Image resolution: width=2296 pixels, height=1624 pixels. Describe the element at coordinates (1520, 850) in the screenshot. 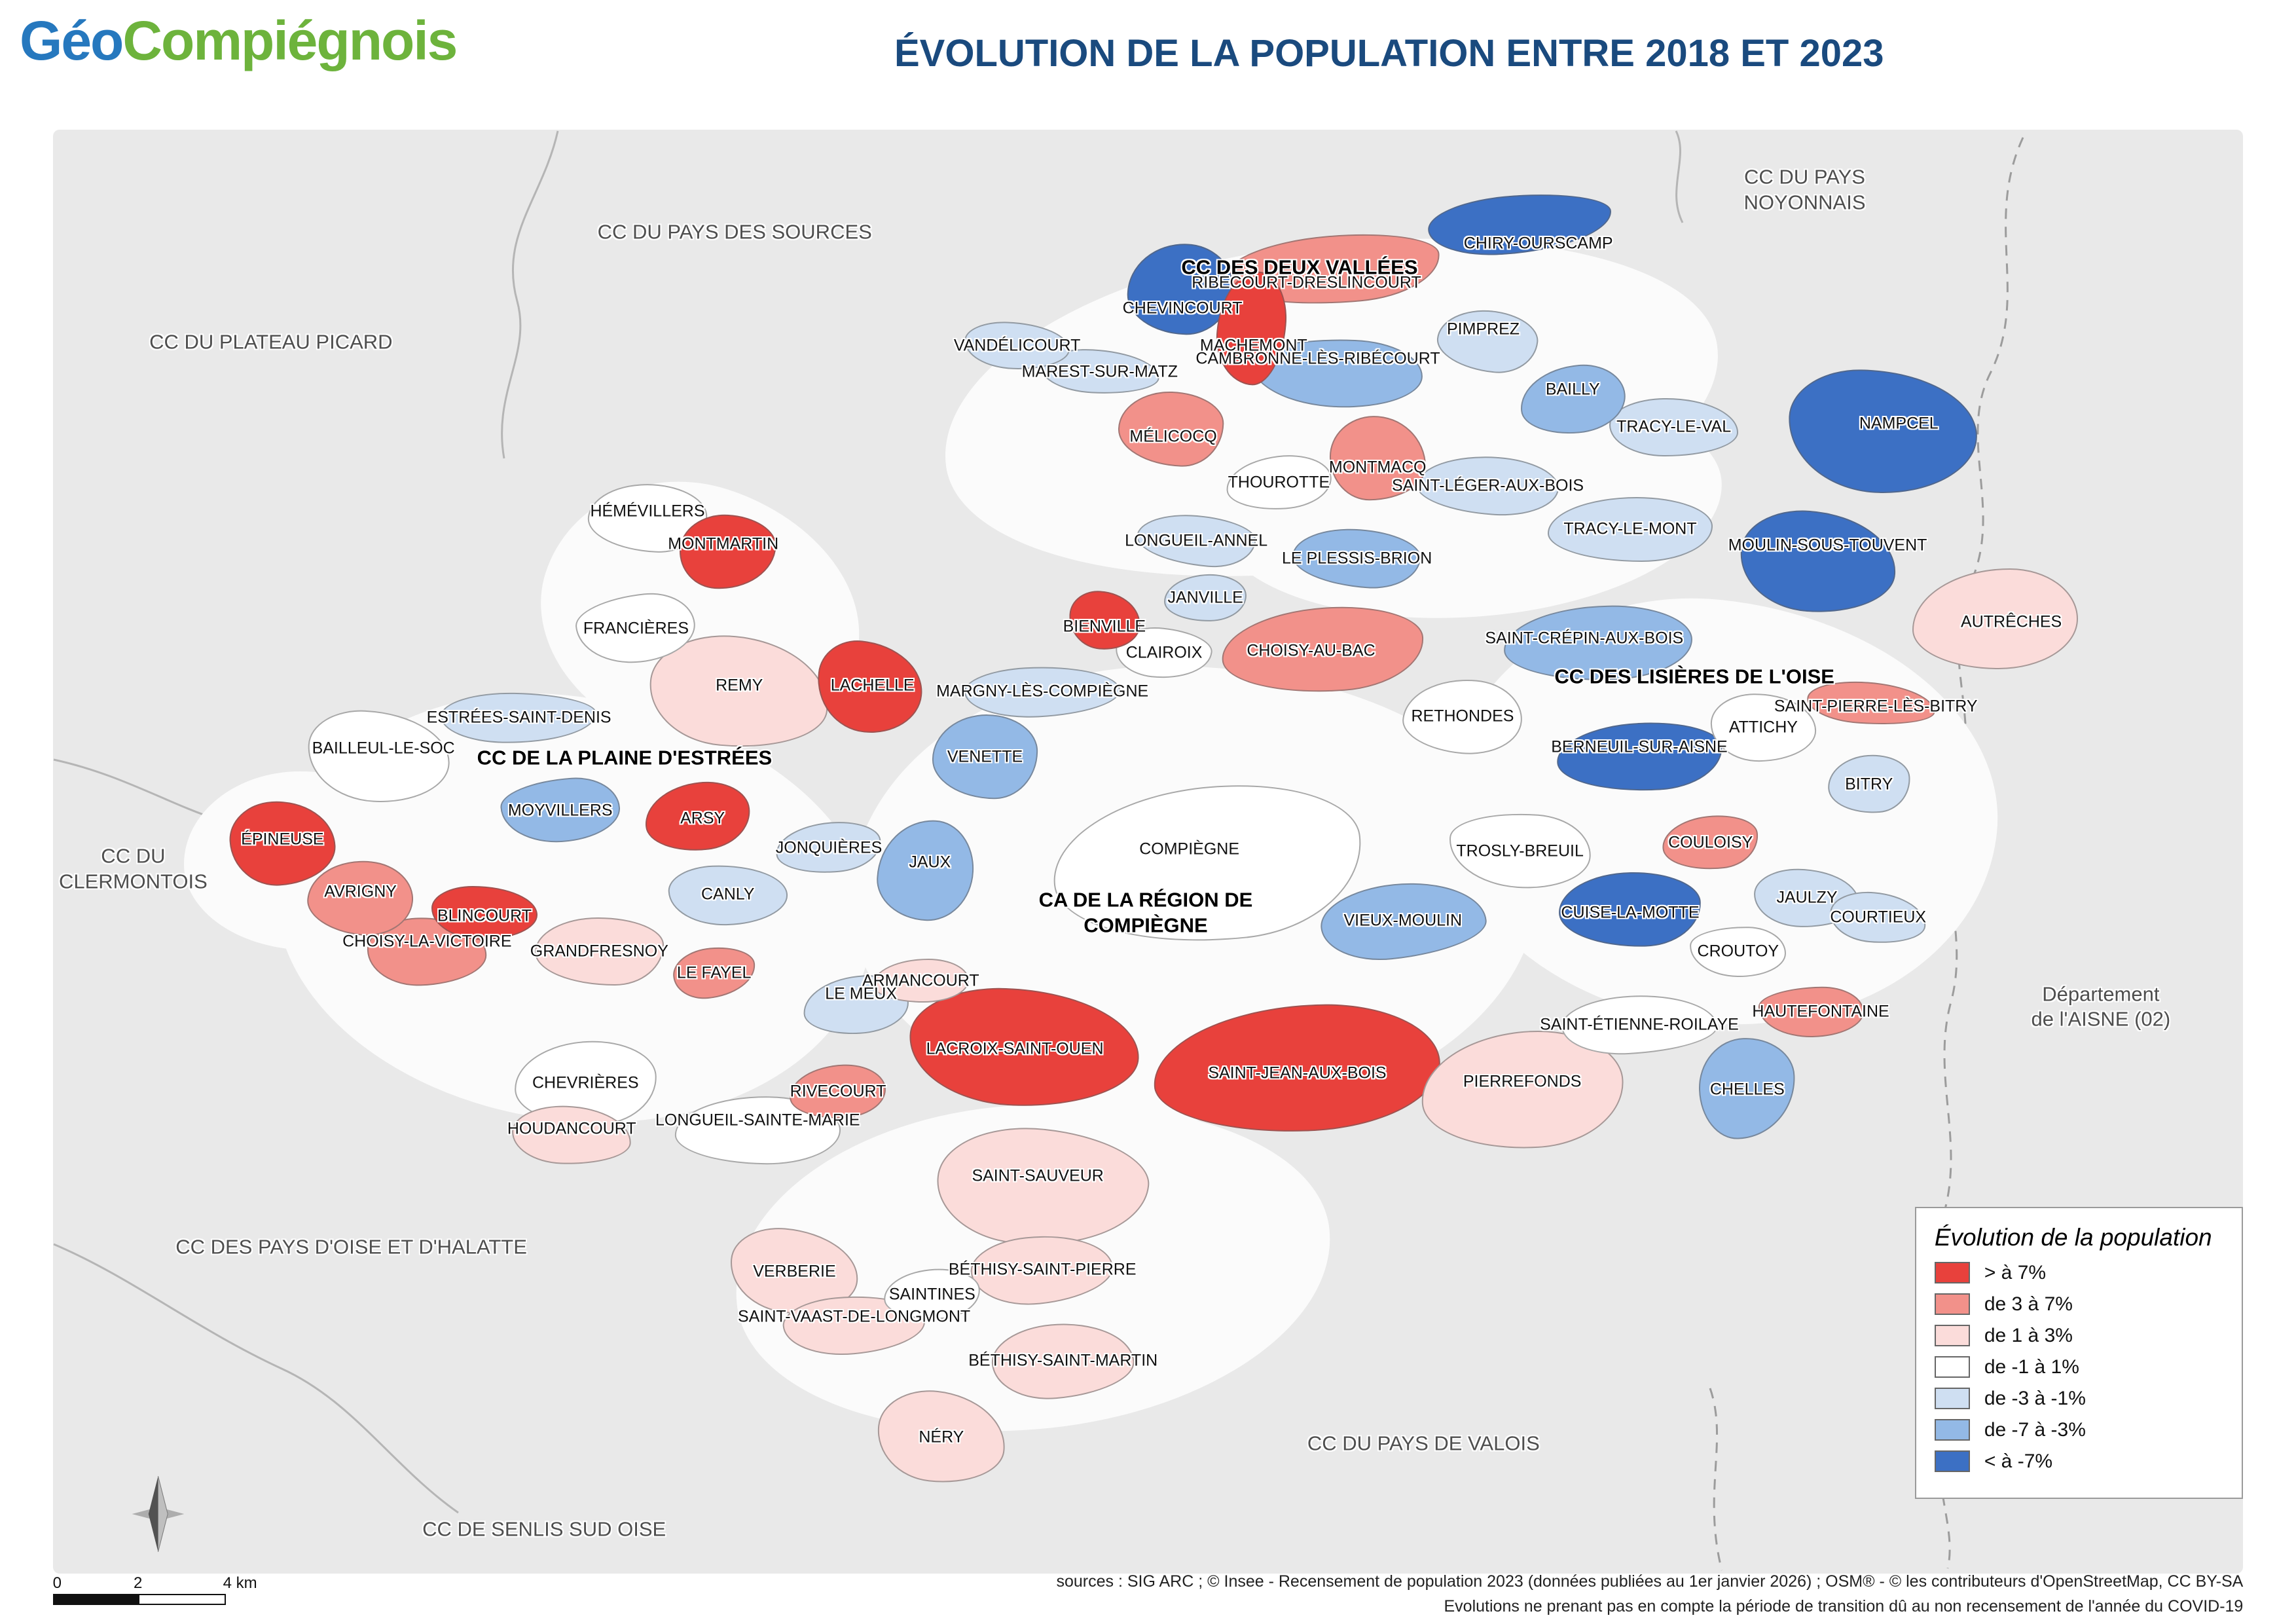

I see `commune-label-trosly-breuil: TROSLY-BREUIL` at that location.